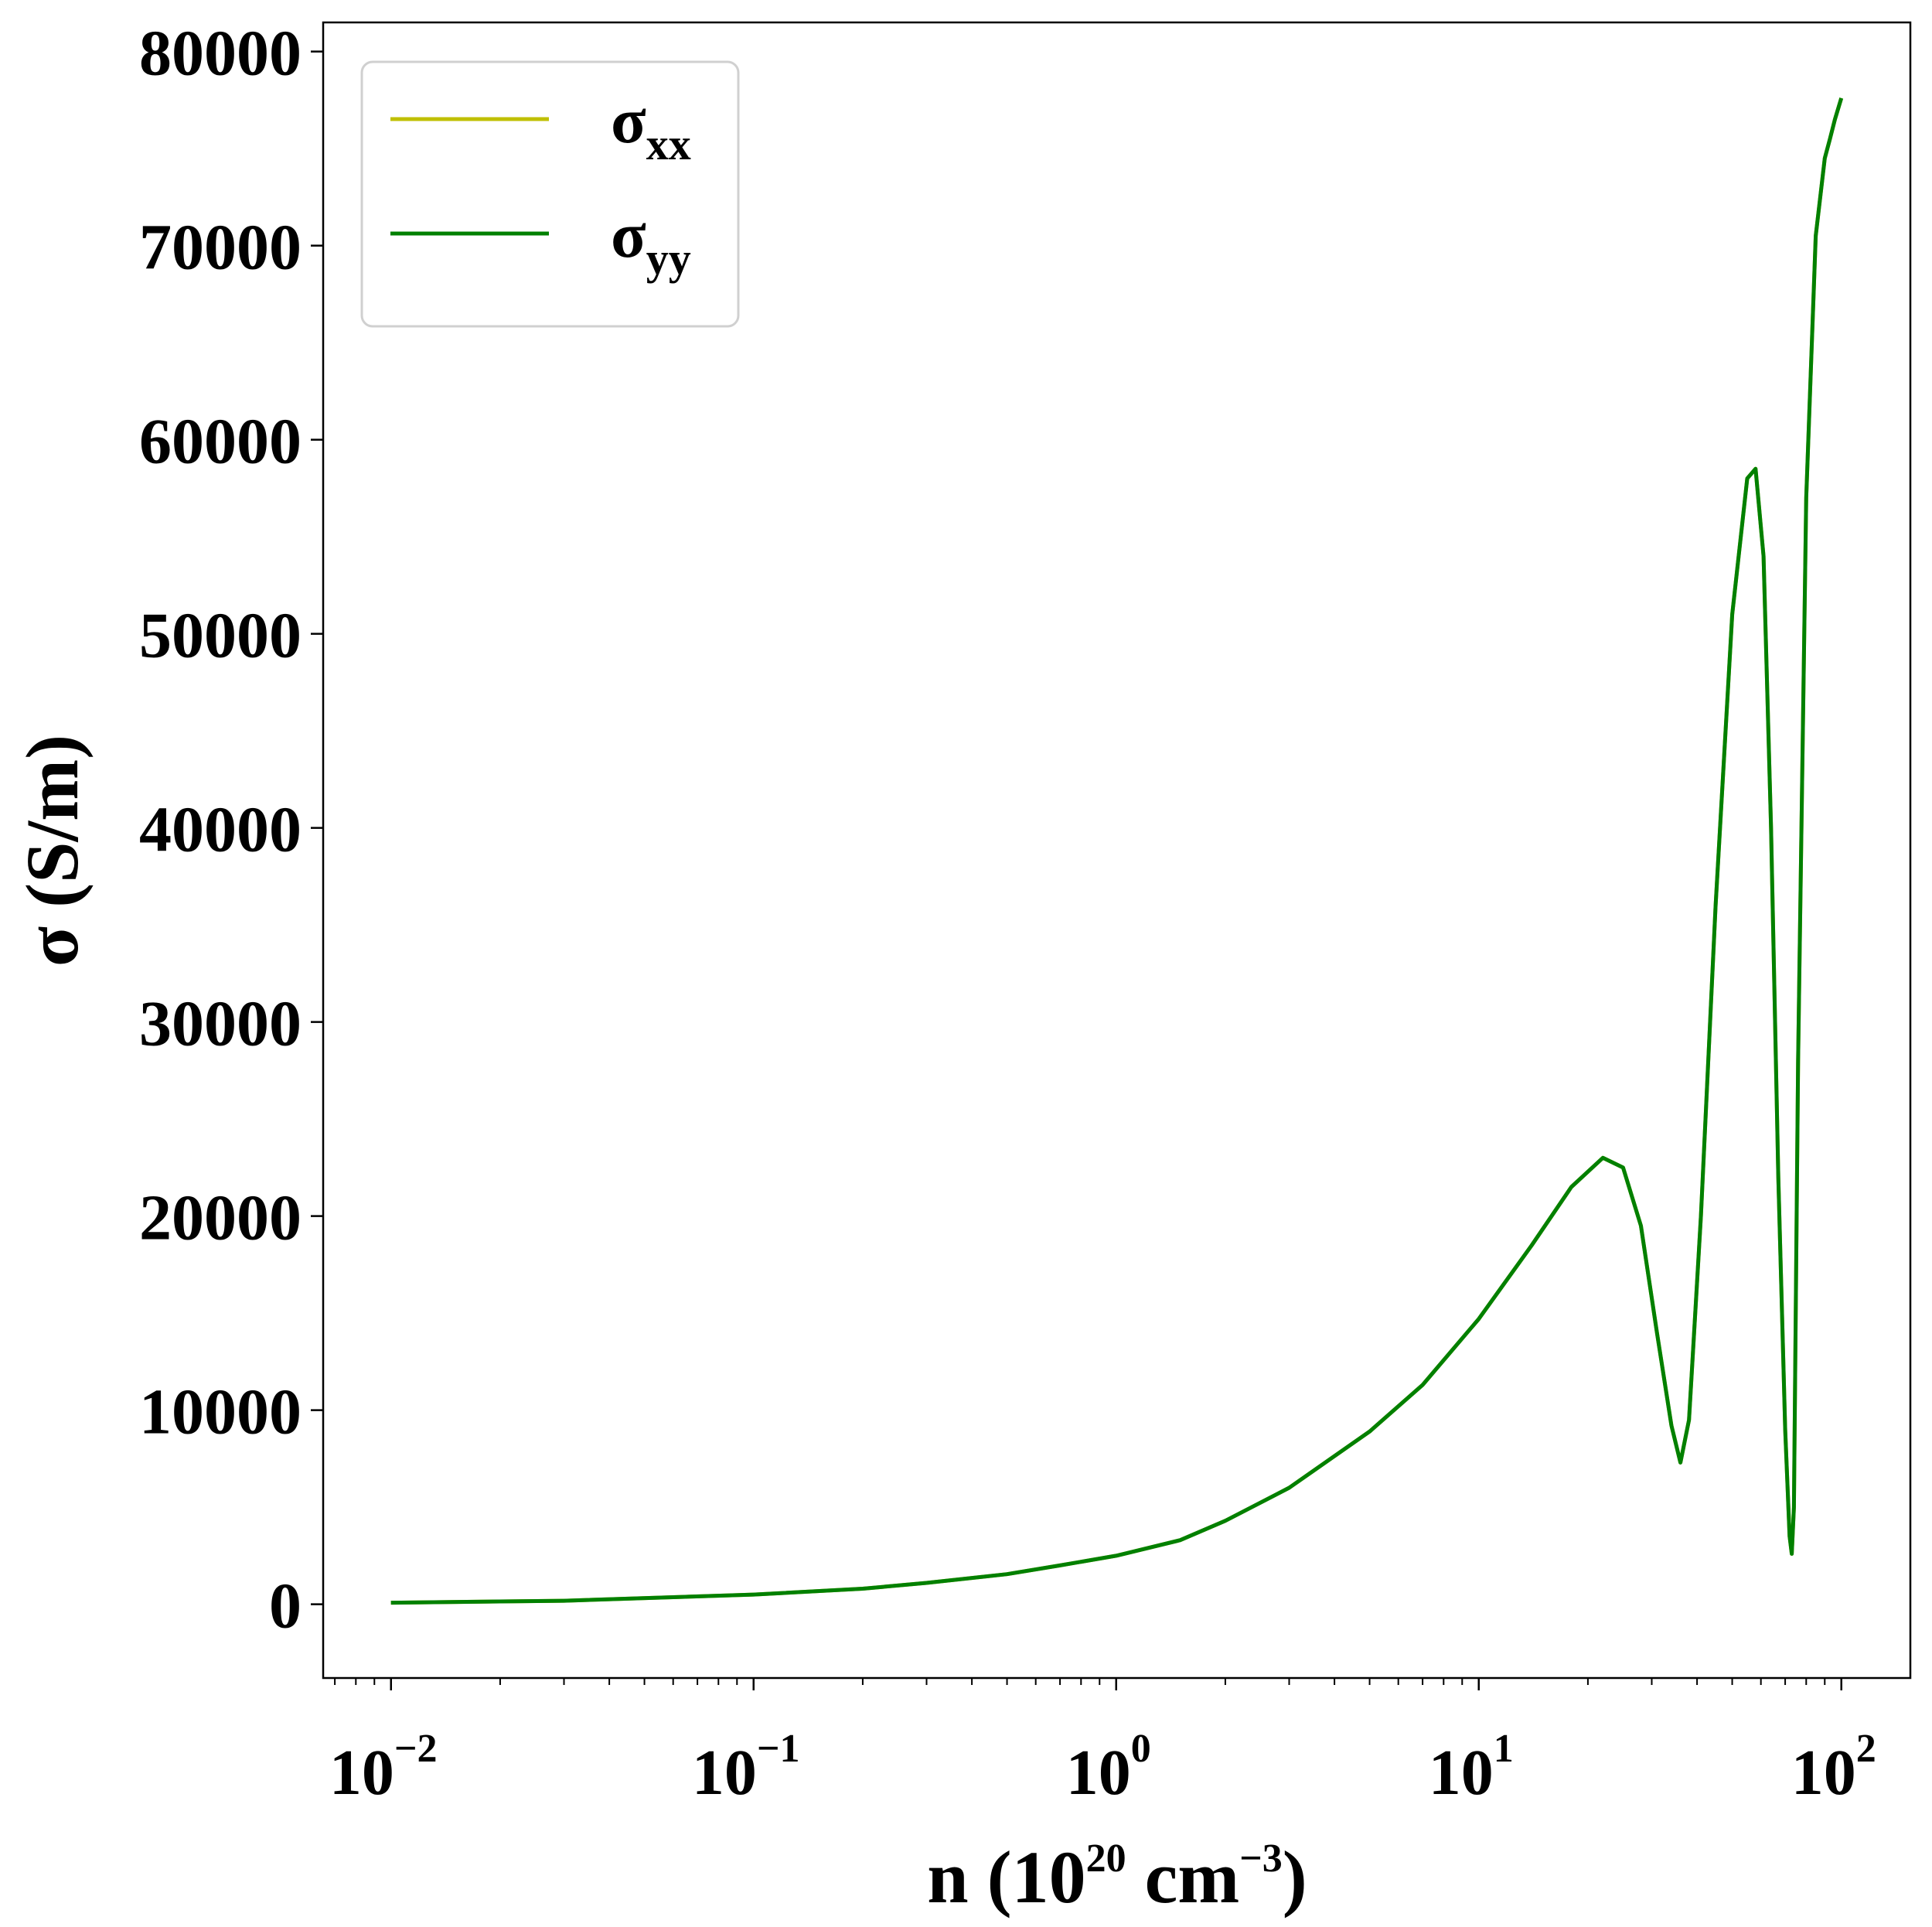 The image size is (1932, 1927). I want to click on legend-box, so click(550, 194).